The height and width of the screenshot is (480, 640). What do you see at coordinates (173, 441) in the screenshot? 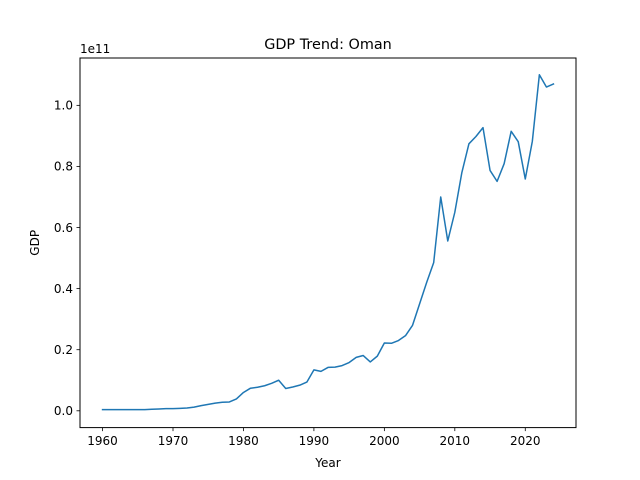
I see `x-tick-label: 1970` at bounding box center [173, 441].